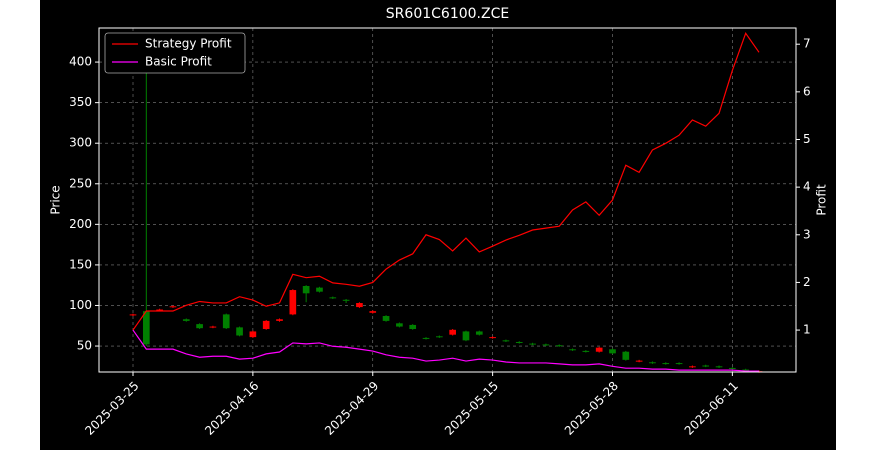  What do you see at coordinates (822, 200) in the screenshot?
I see `y2-axis-label: Profit` at bounding box center [822, 200].